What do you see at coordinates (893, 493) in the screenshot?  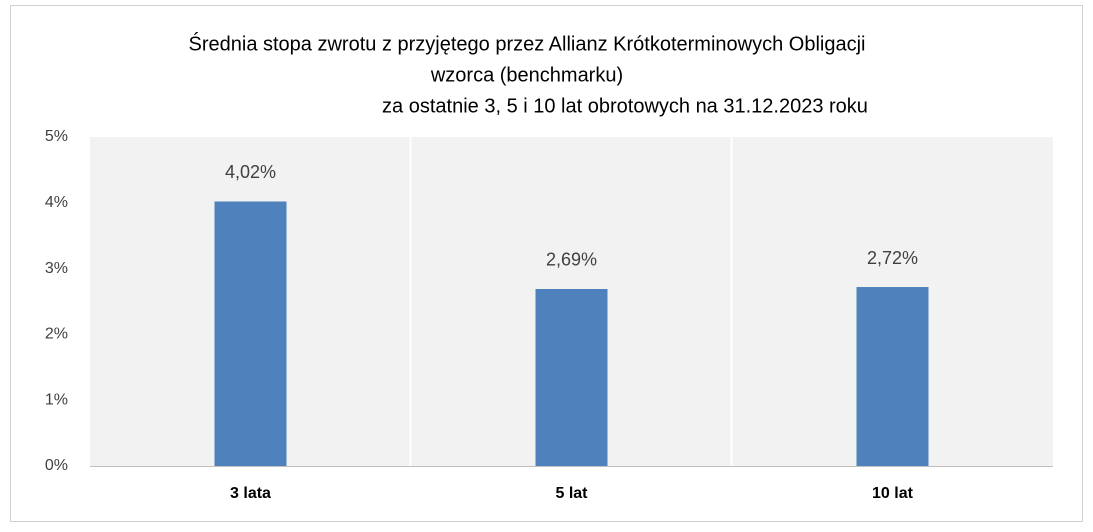 I see `x-tick-label: 10 lat` at bounding box center [893, 493].